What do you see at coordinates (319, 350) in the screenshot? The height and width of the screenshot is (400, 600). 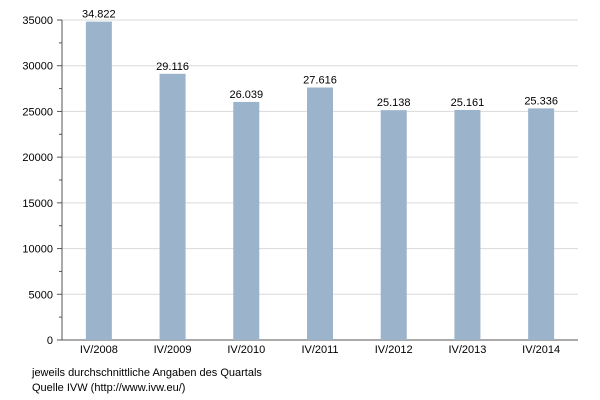 I see `x-tick-label-IV/2011: IV/2011` at bounding box center [319, 350].